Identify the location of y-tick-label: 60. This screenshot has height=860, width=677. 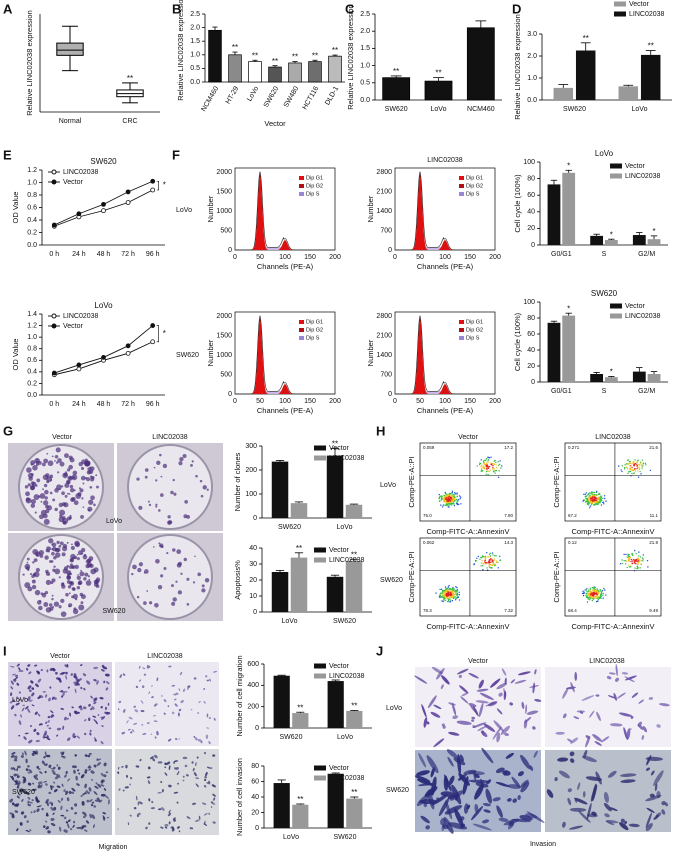
(255, 781).